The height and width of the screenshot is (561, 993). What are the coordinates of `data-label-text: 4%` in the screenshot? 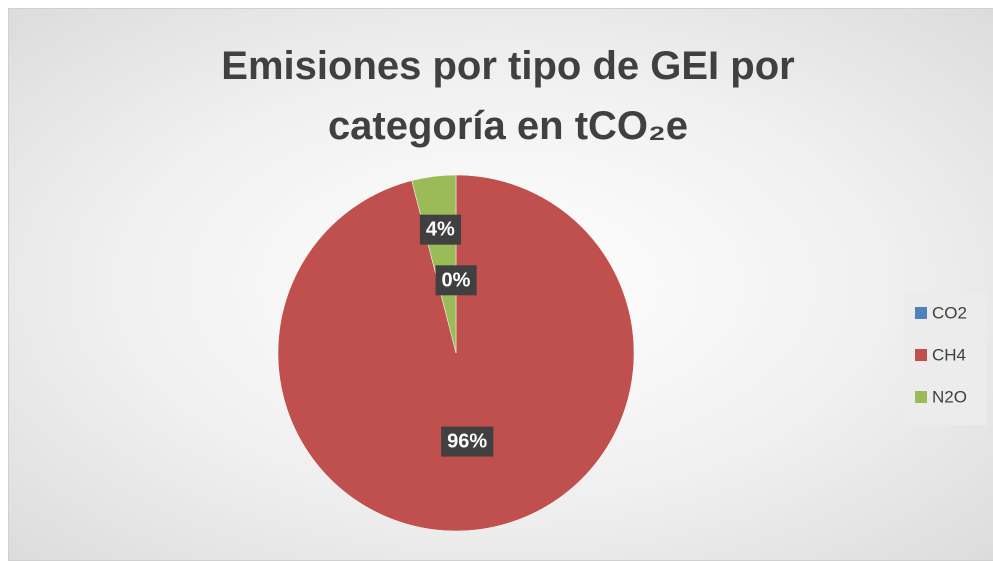 It's located at (440, 230).